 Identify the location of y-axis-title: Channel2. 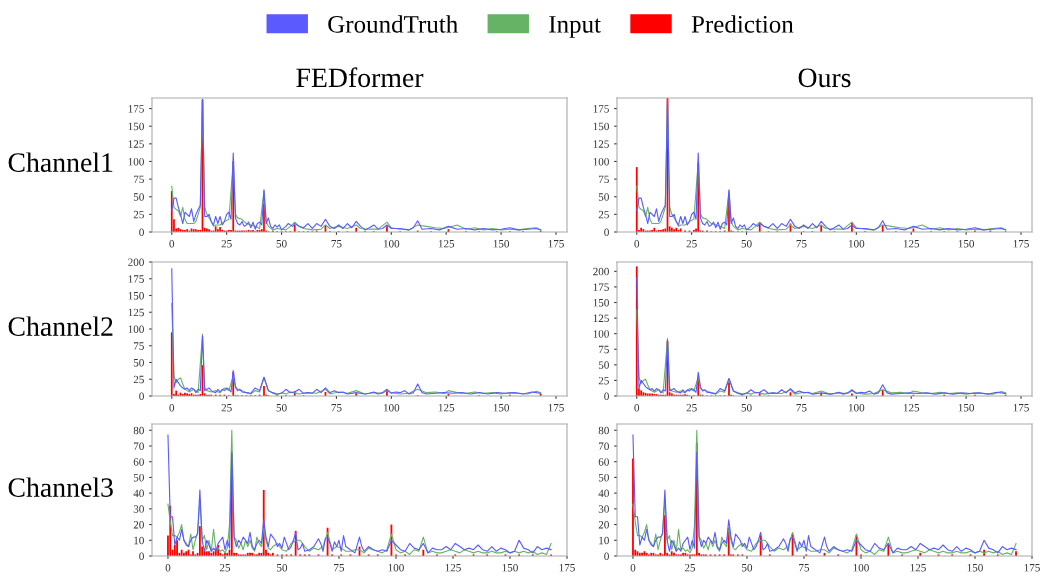
(60, 326).